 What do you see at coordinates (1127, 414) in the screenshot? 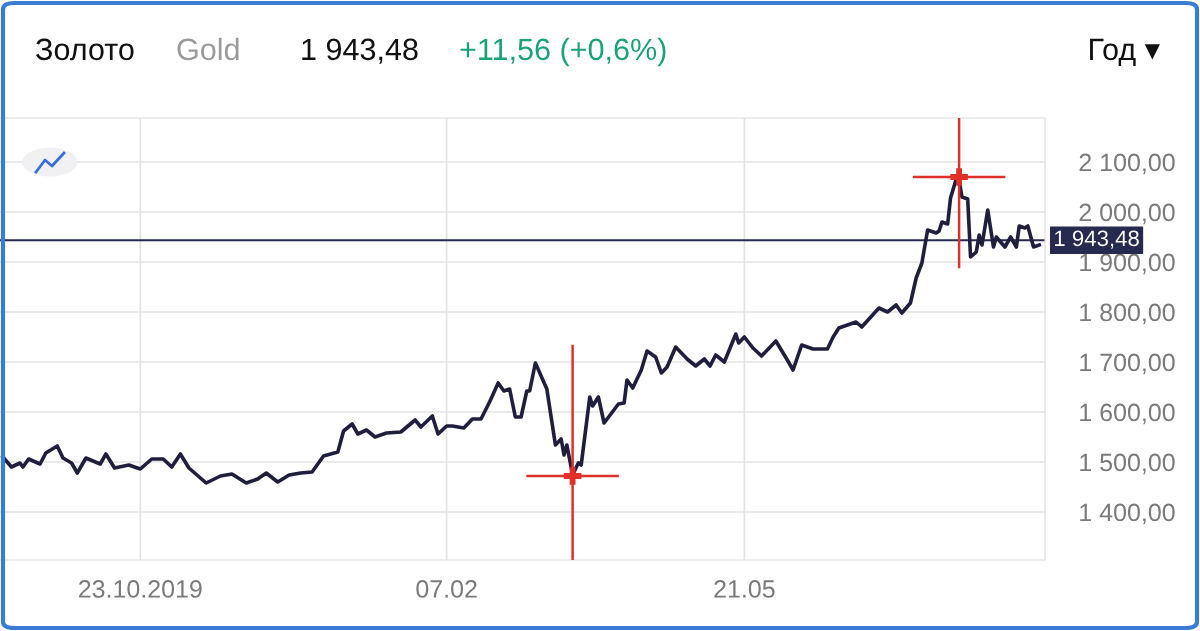
I see `y-tick-label: 1 600,00` at bounding box center [1127, 414].